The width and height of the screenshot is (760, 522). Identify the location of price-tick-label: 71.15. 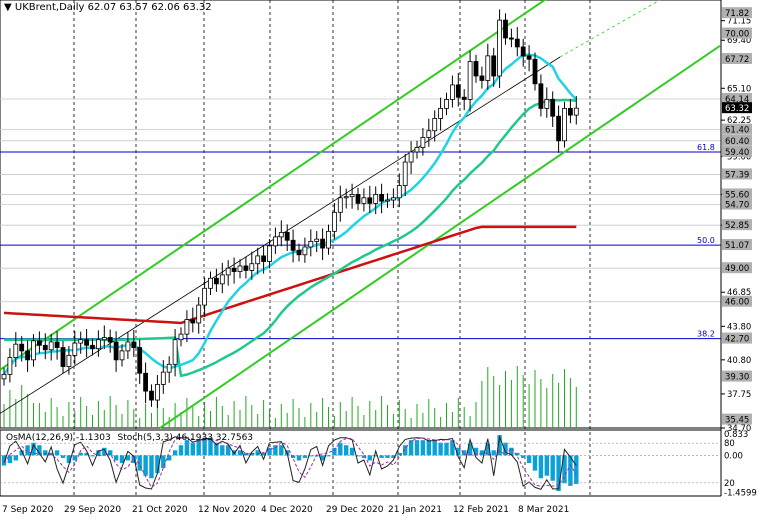
(739, 22).